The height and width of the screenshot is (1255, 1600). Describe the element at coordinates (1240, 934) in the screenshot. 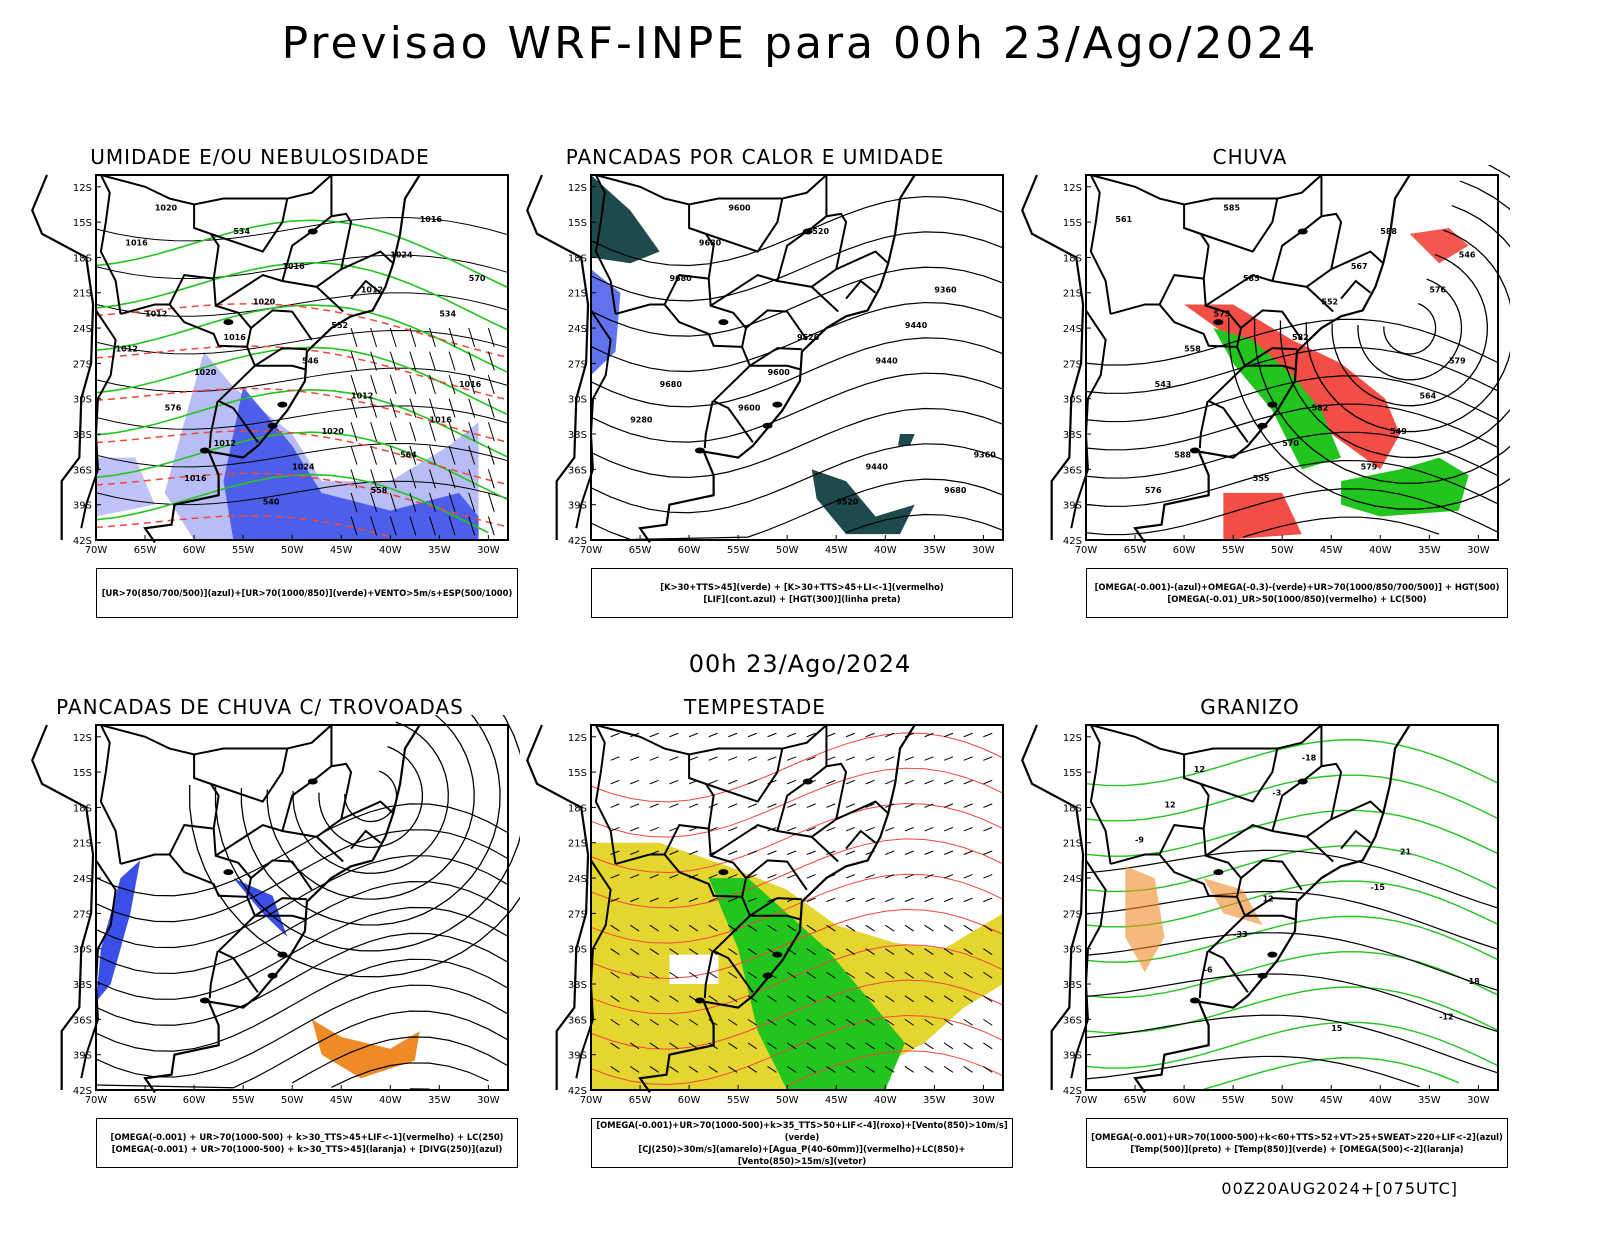

I see `contour-label: -33` at that location.